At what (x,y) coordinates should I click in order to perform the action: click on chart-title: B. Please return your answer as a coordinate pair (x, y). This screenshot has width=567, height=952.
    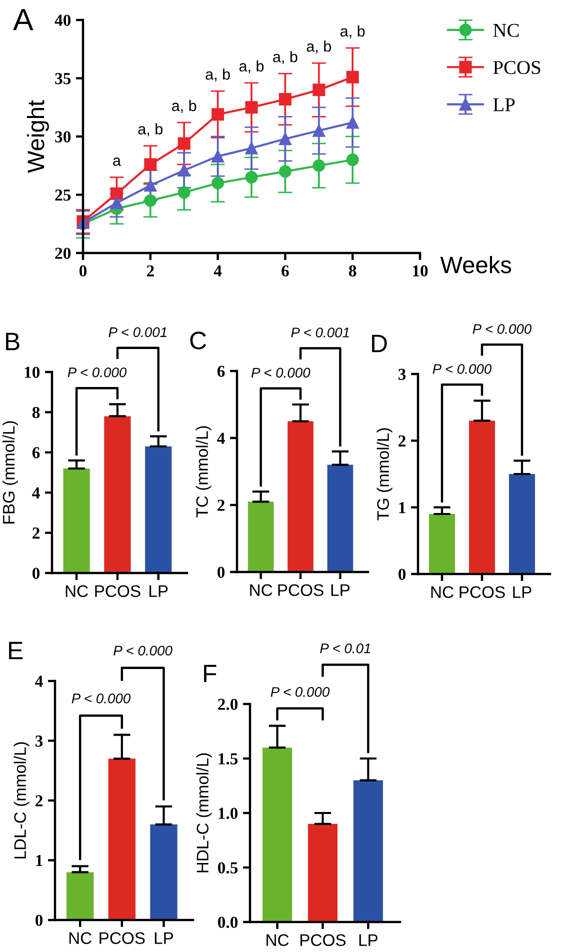
    Looking at the image, I should click on (13, 341).